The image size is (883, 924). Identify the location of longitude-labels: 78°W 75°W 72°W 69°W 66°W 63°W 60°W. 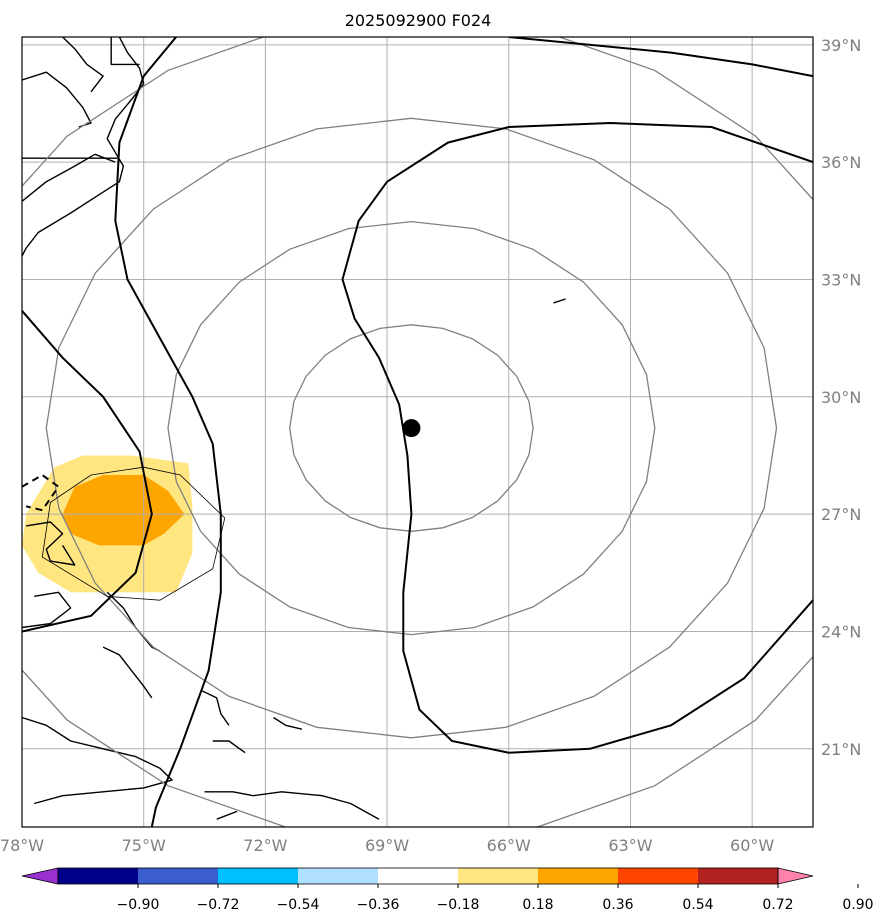
(387, 845).